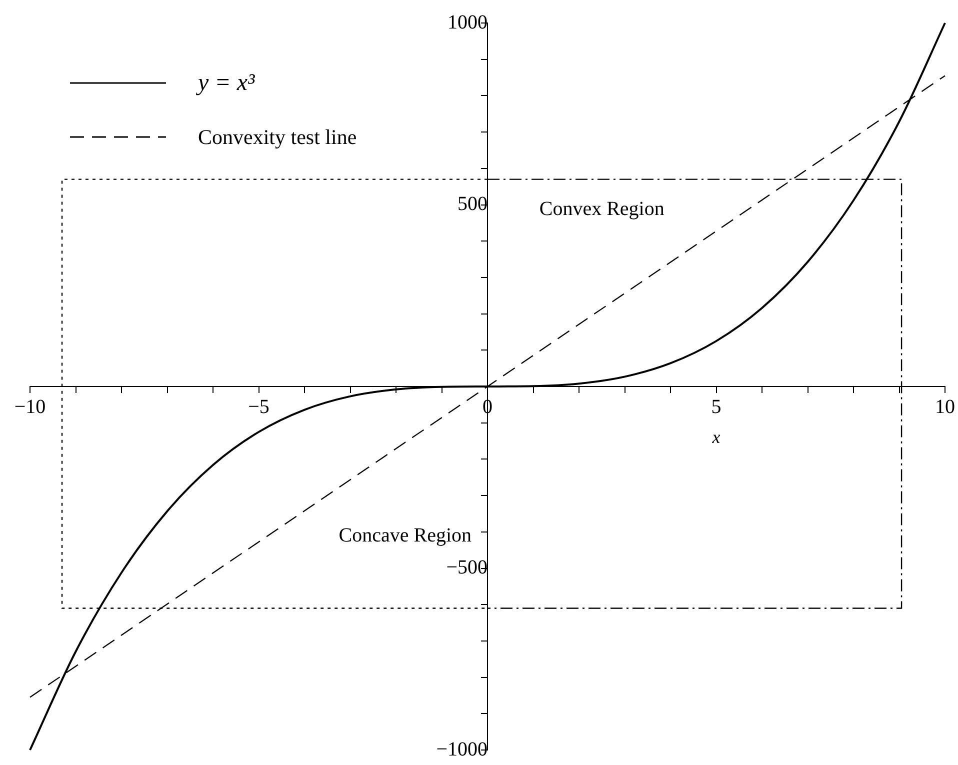  I want to click on x-axis-title: x, so click(715, 437).